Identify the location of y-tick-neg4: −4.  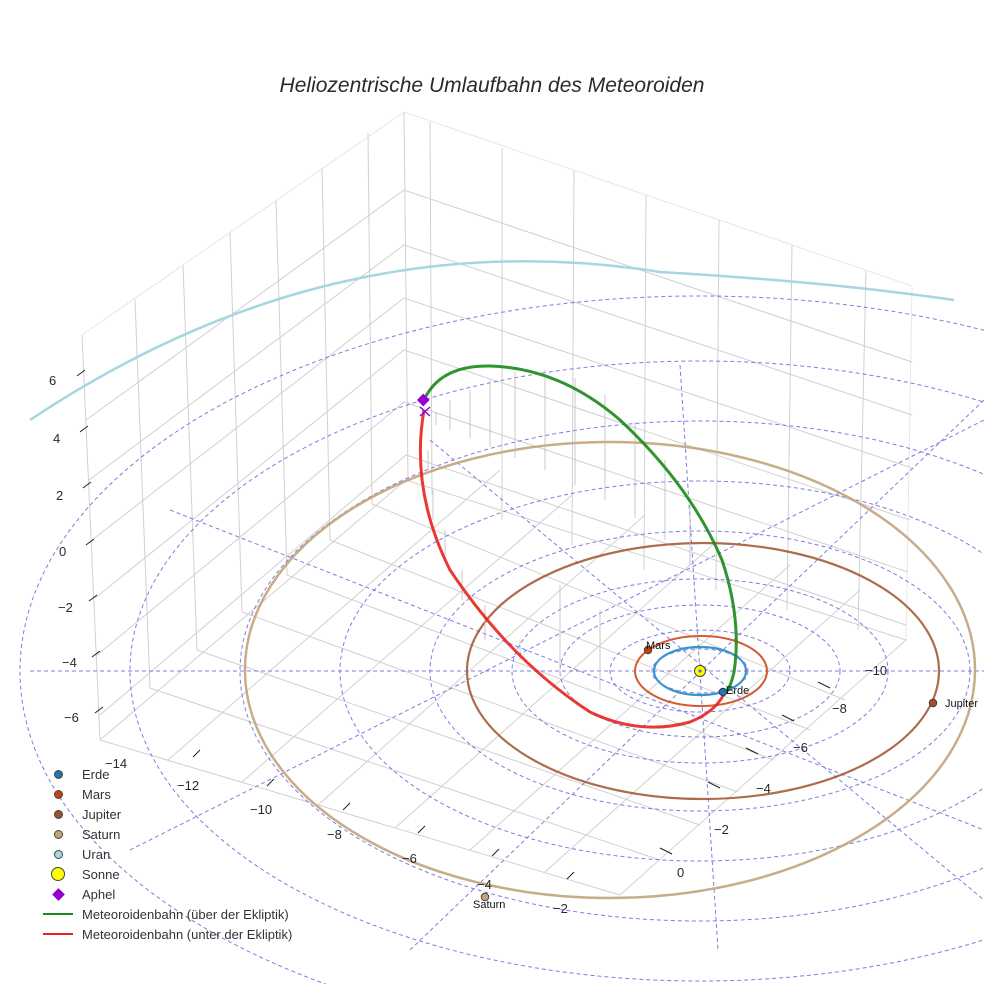
(763, 788).